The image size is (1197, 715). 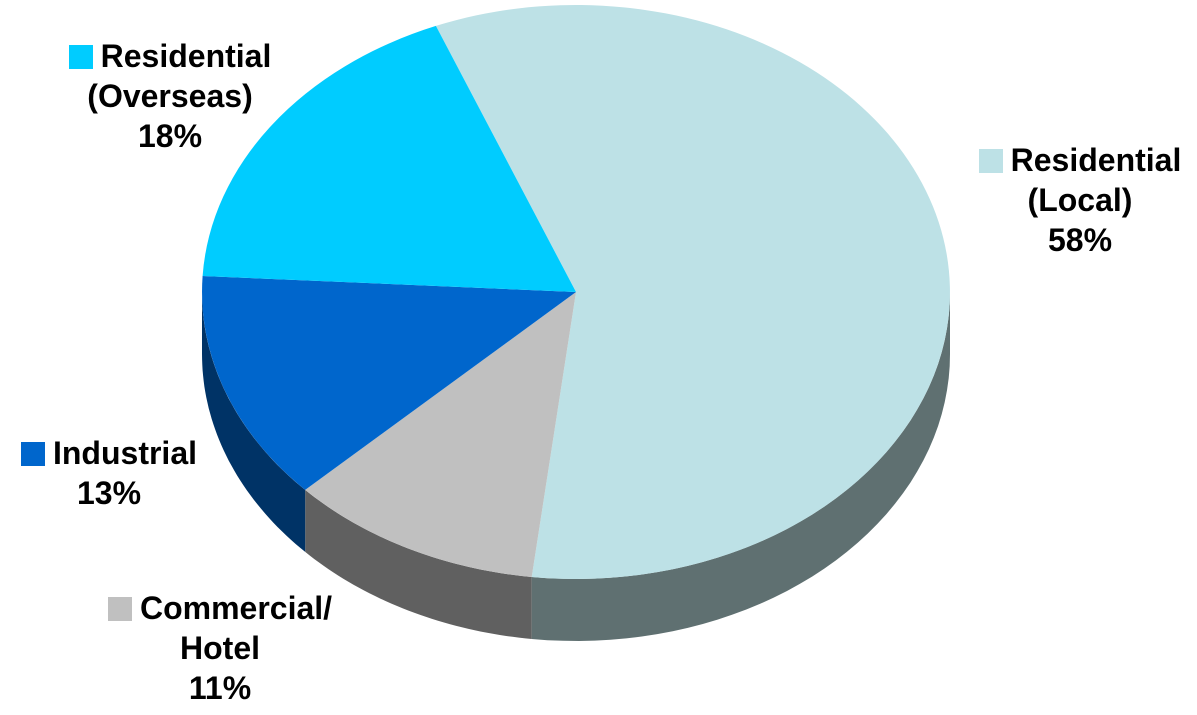 What do you see at coordinates (124, 453) in the screenshot?
I see `label-industrial-line1: Industrial` at bounding box center [124, 453].